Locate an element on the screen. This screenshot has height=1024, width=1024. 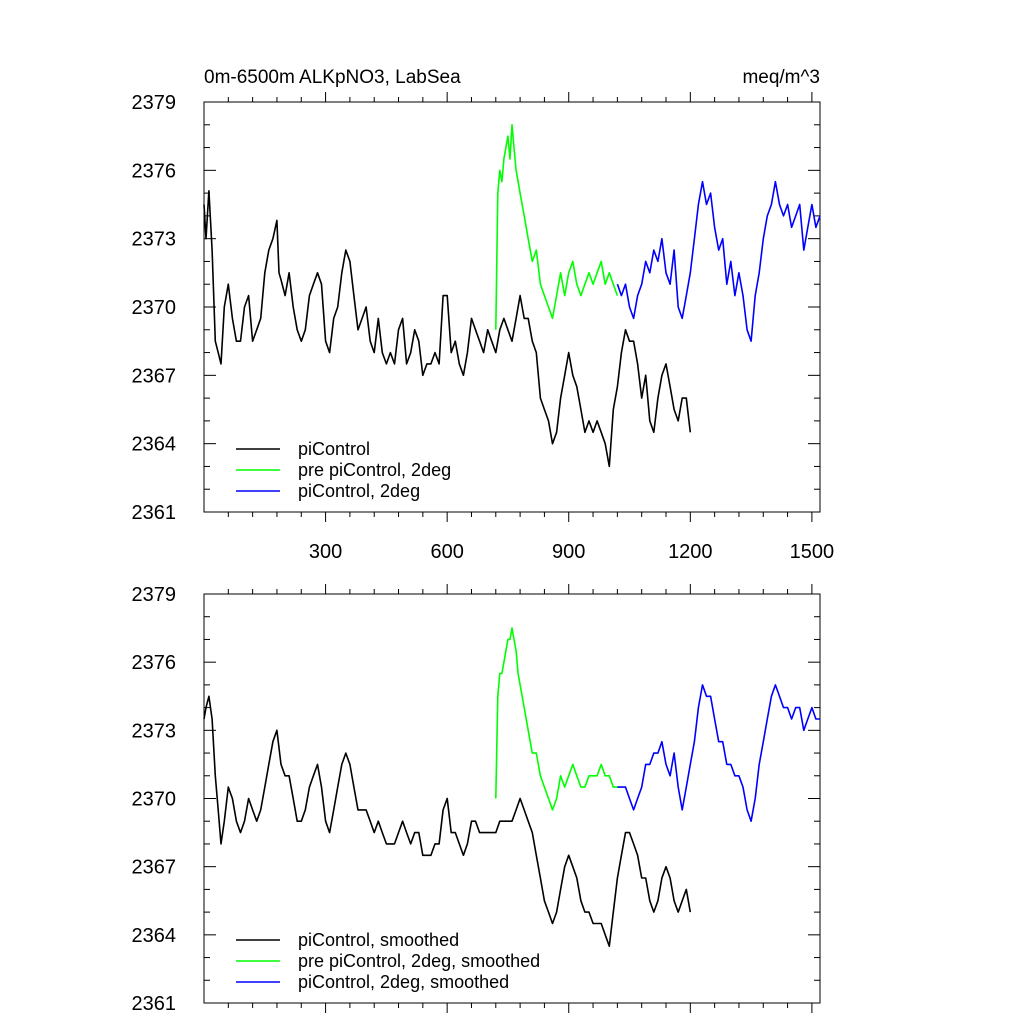
chart-bottom-legend-label: piControl, 2deg, smoothed is located at coordinates (403, 982).